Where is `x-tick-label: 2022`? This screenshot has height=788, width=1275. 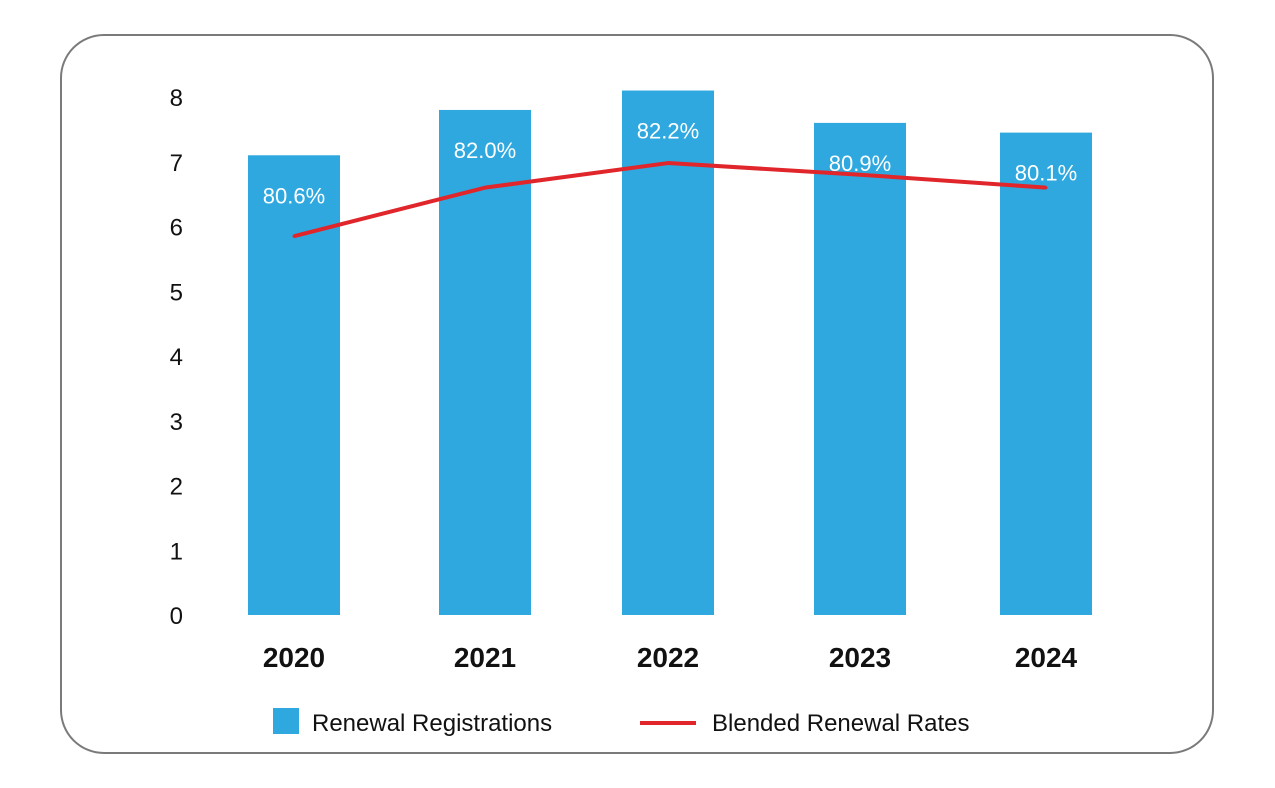 x-tick-label: 2022 is located at coordinates (668, 657).